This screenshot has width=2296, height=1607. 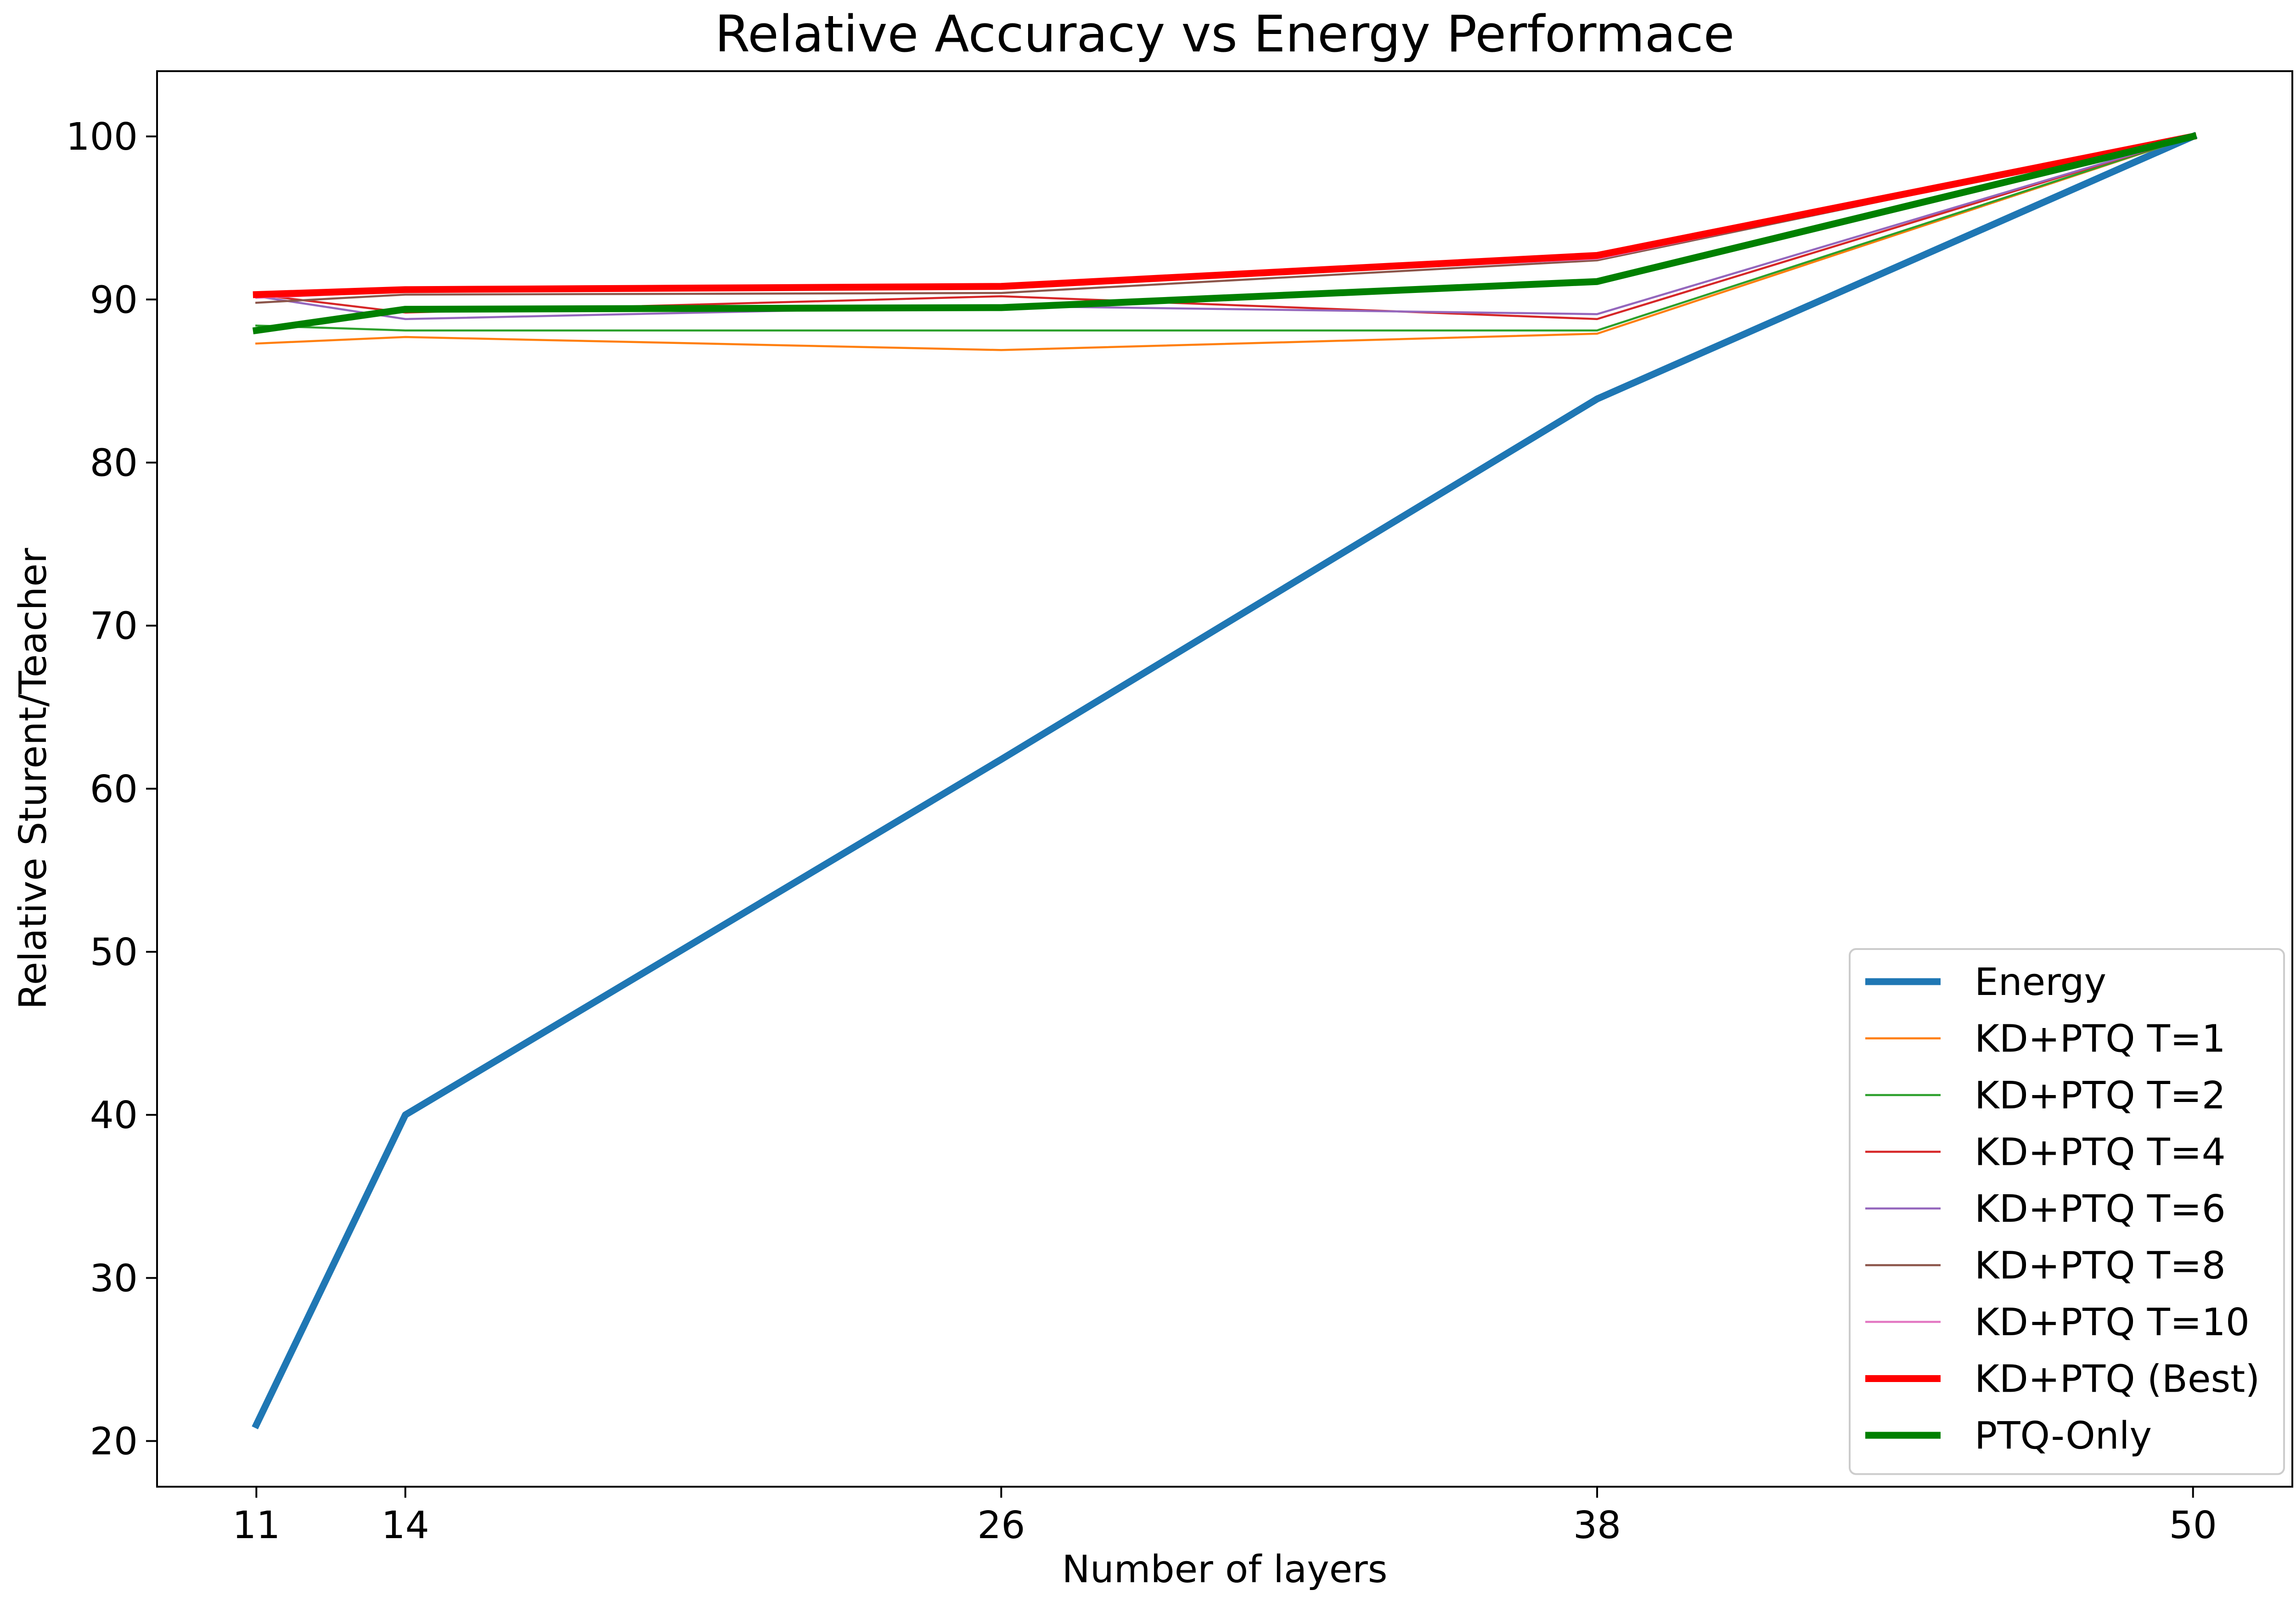 I want to click on legend-label-0: Energy, so click(x=2040, y=982).